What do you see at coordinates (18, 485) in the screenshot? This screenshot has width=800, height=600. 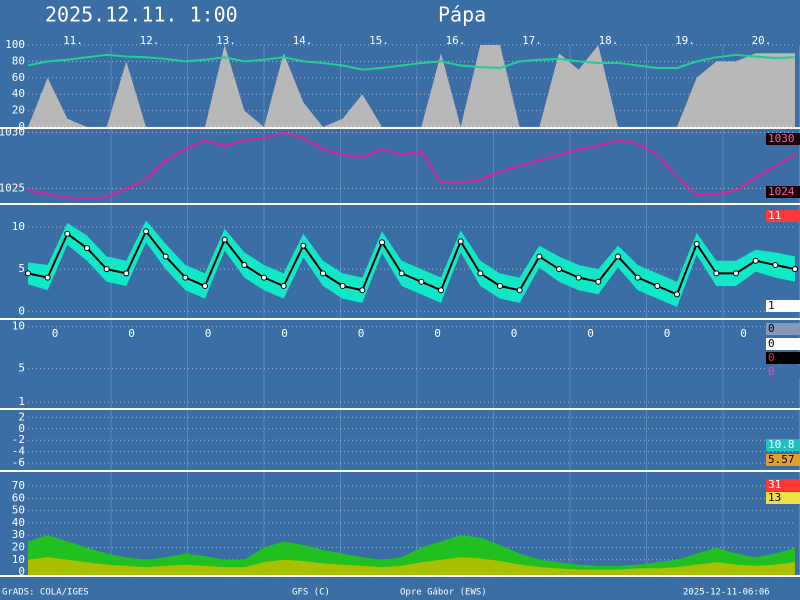 I see `y-tick-label: 70` at bounding box center [18, 485].